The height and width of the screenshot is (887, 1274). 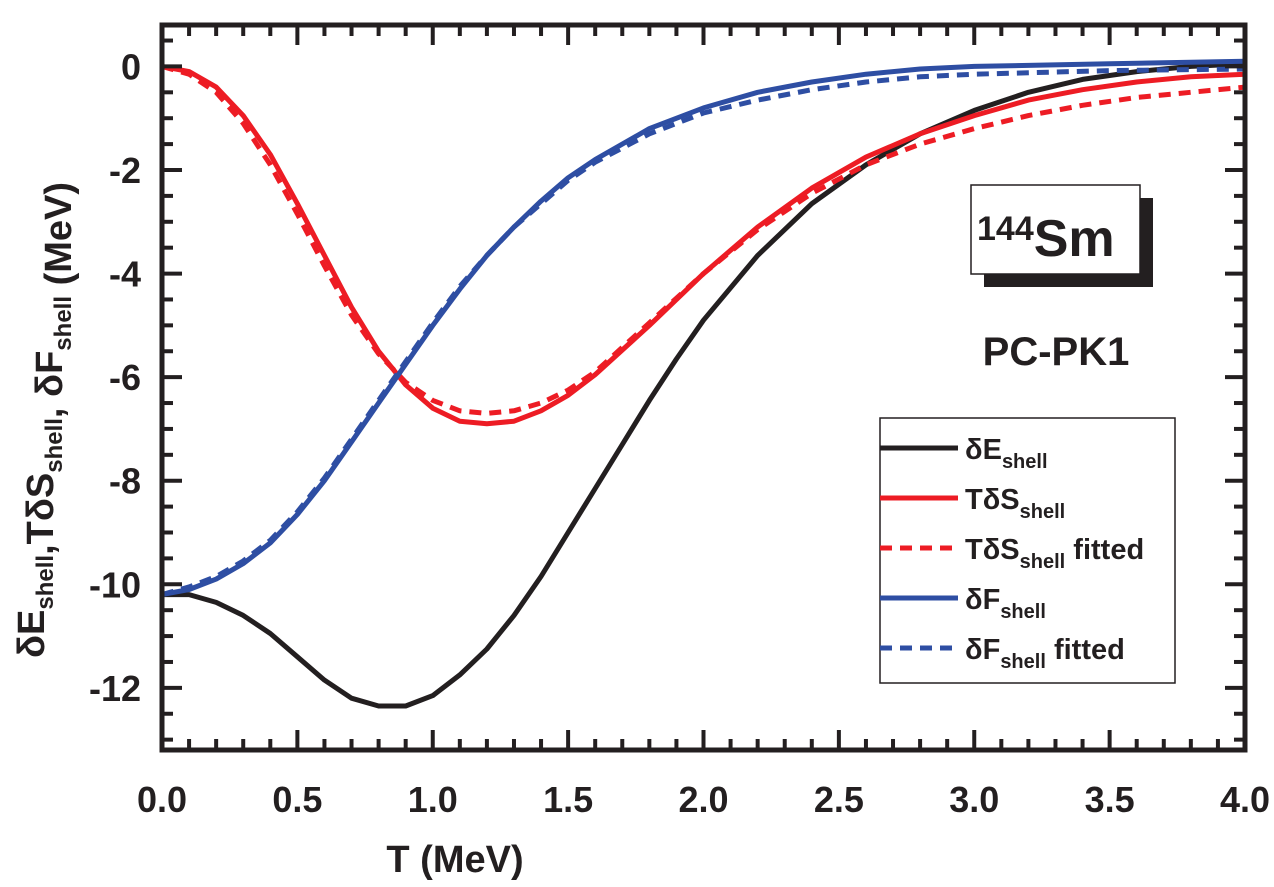 What do you see at coordinates (1056, 352) in the screenshot?
I see `model-label: PC-PK1` at bounding box center [1056, 352].